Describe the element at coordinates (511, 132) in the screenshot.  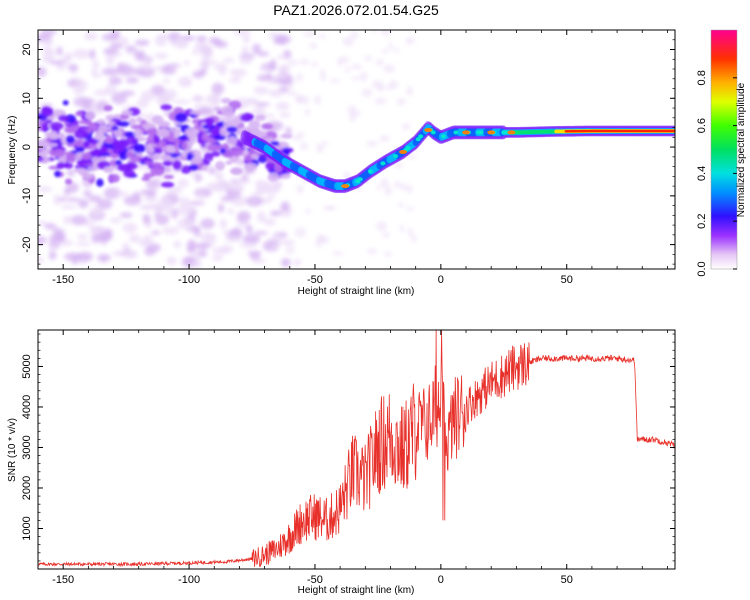
I see `ridge-spot` at that location.